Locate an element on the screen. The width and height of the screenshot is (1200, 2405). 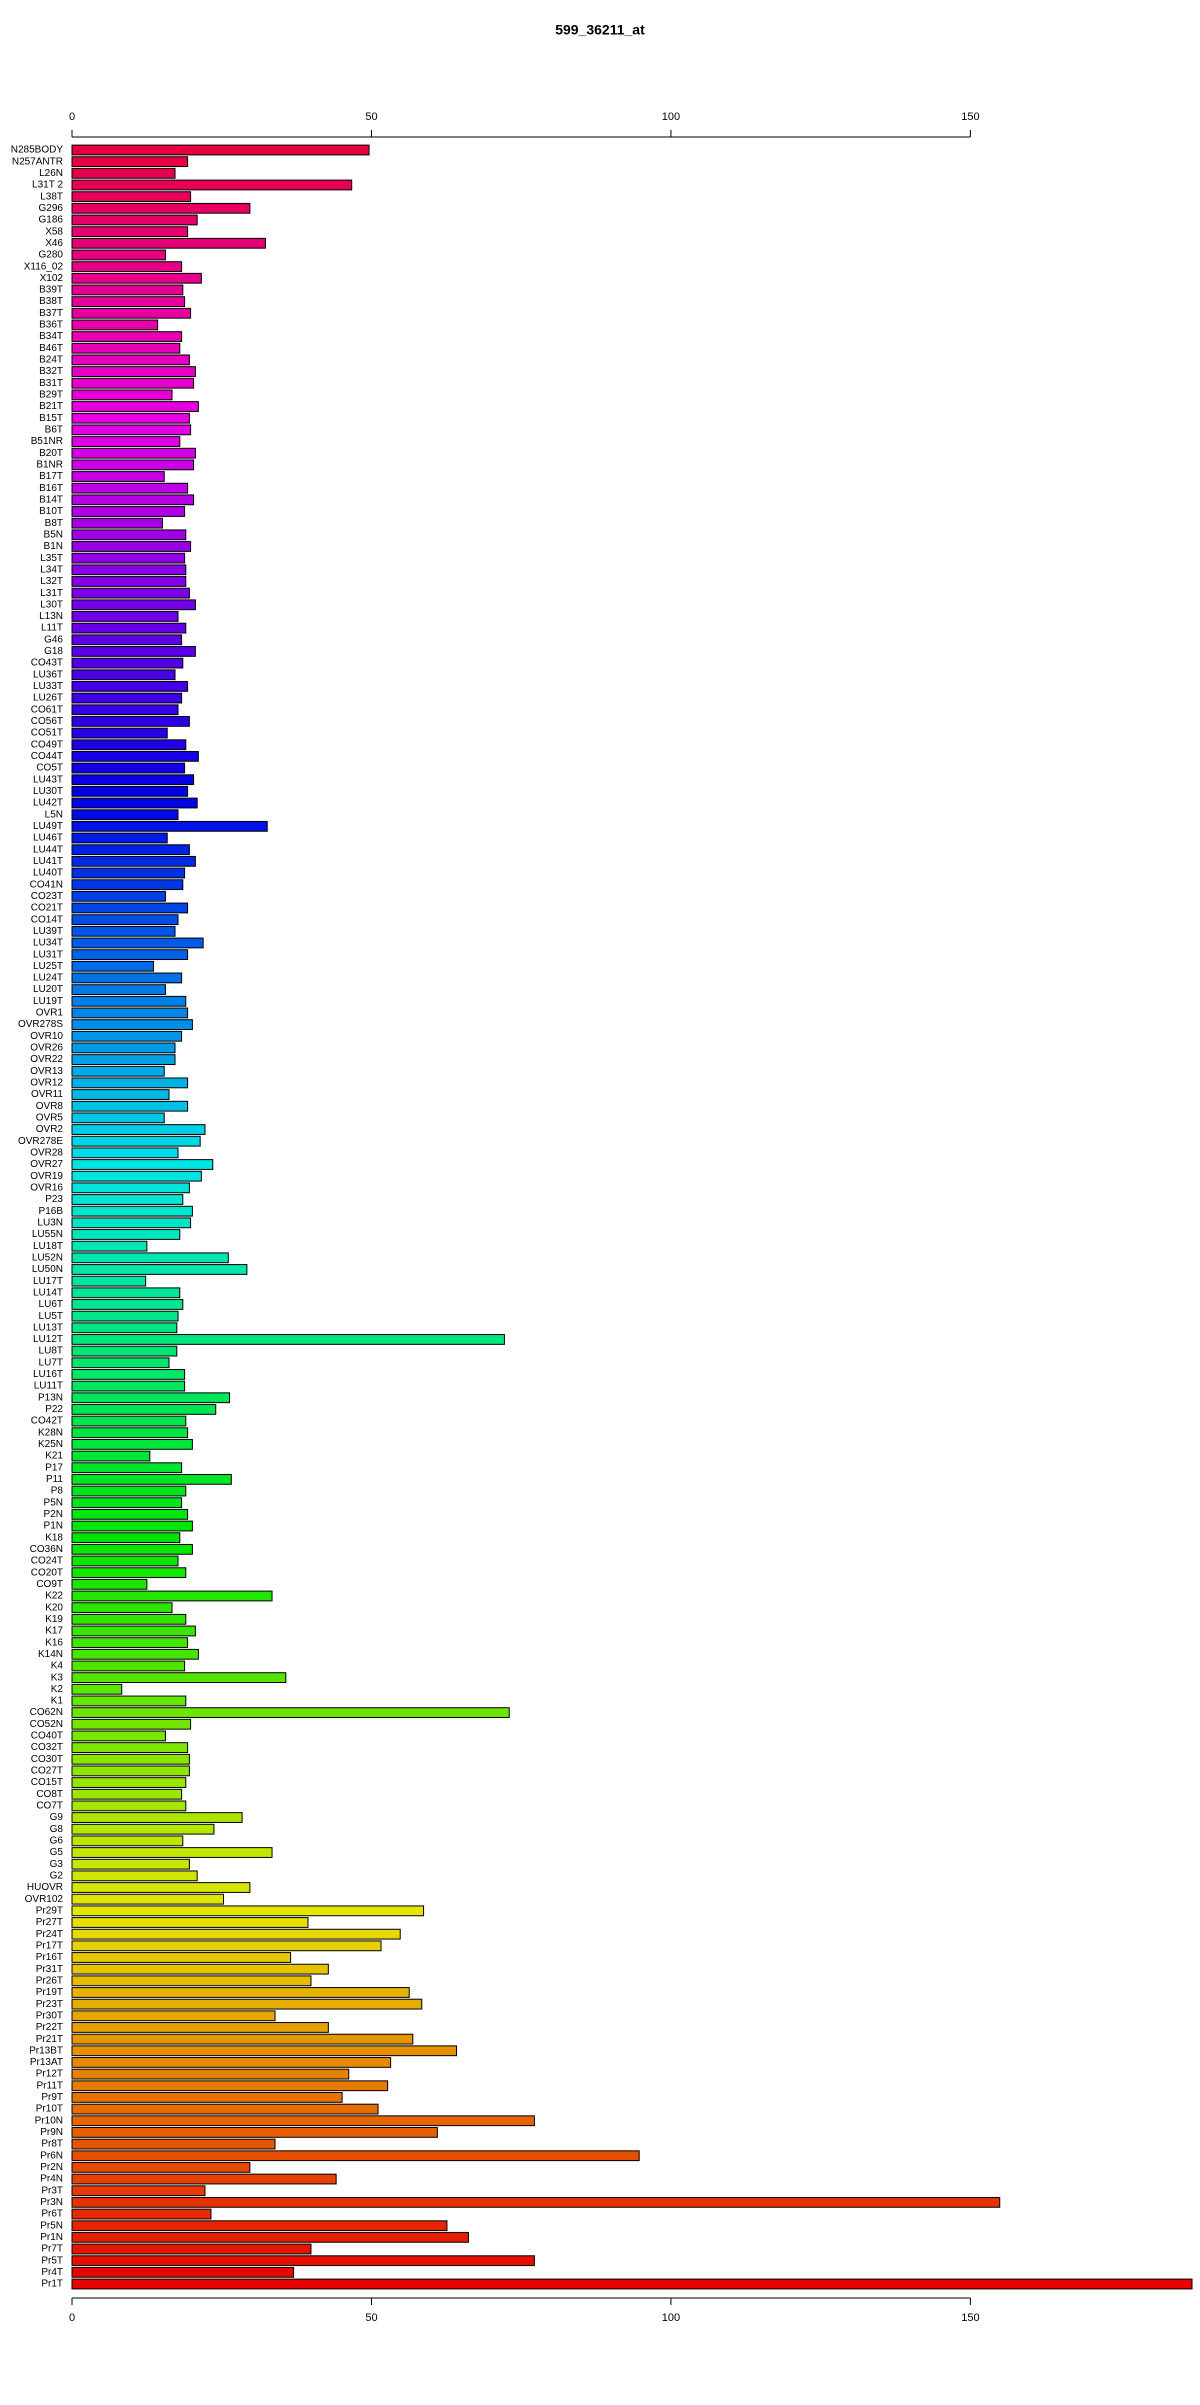
y-tick-label: Pr1T is located at coordinates (52, 2284).